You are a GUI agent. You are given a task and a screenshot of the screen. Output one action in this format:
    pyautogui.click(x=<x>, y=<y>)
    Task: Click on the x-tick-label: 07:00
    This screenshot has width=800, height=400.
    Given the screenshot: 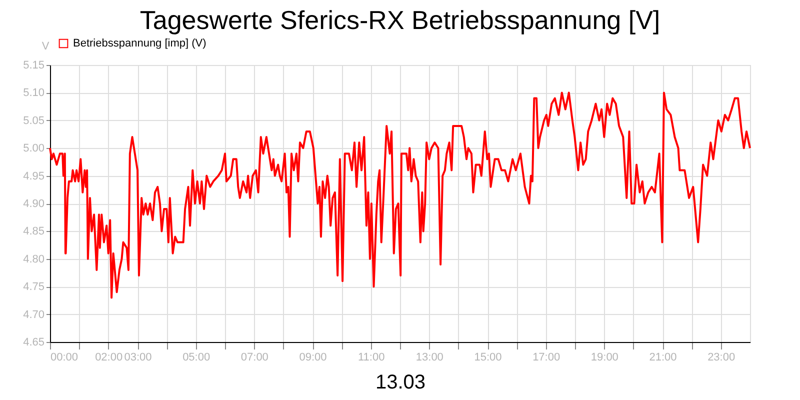 What is the action you would take?
    pyautogui.click(x=254, y=358)
    